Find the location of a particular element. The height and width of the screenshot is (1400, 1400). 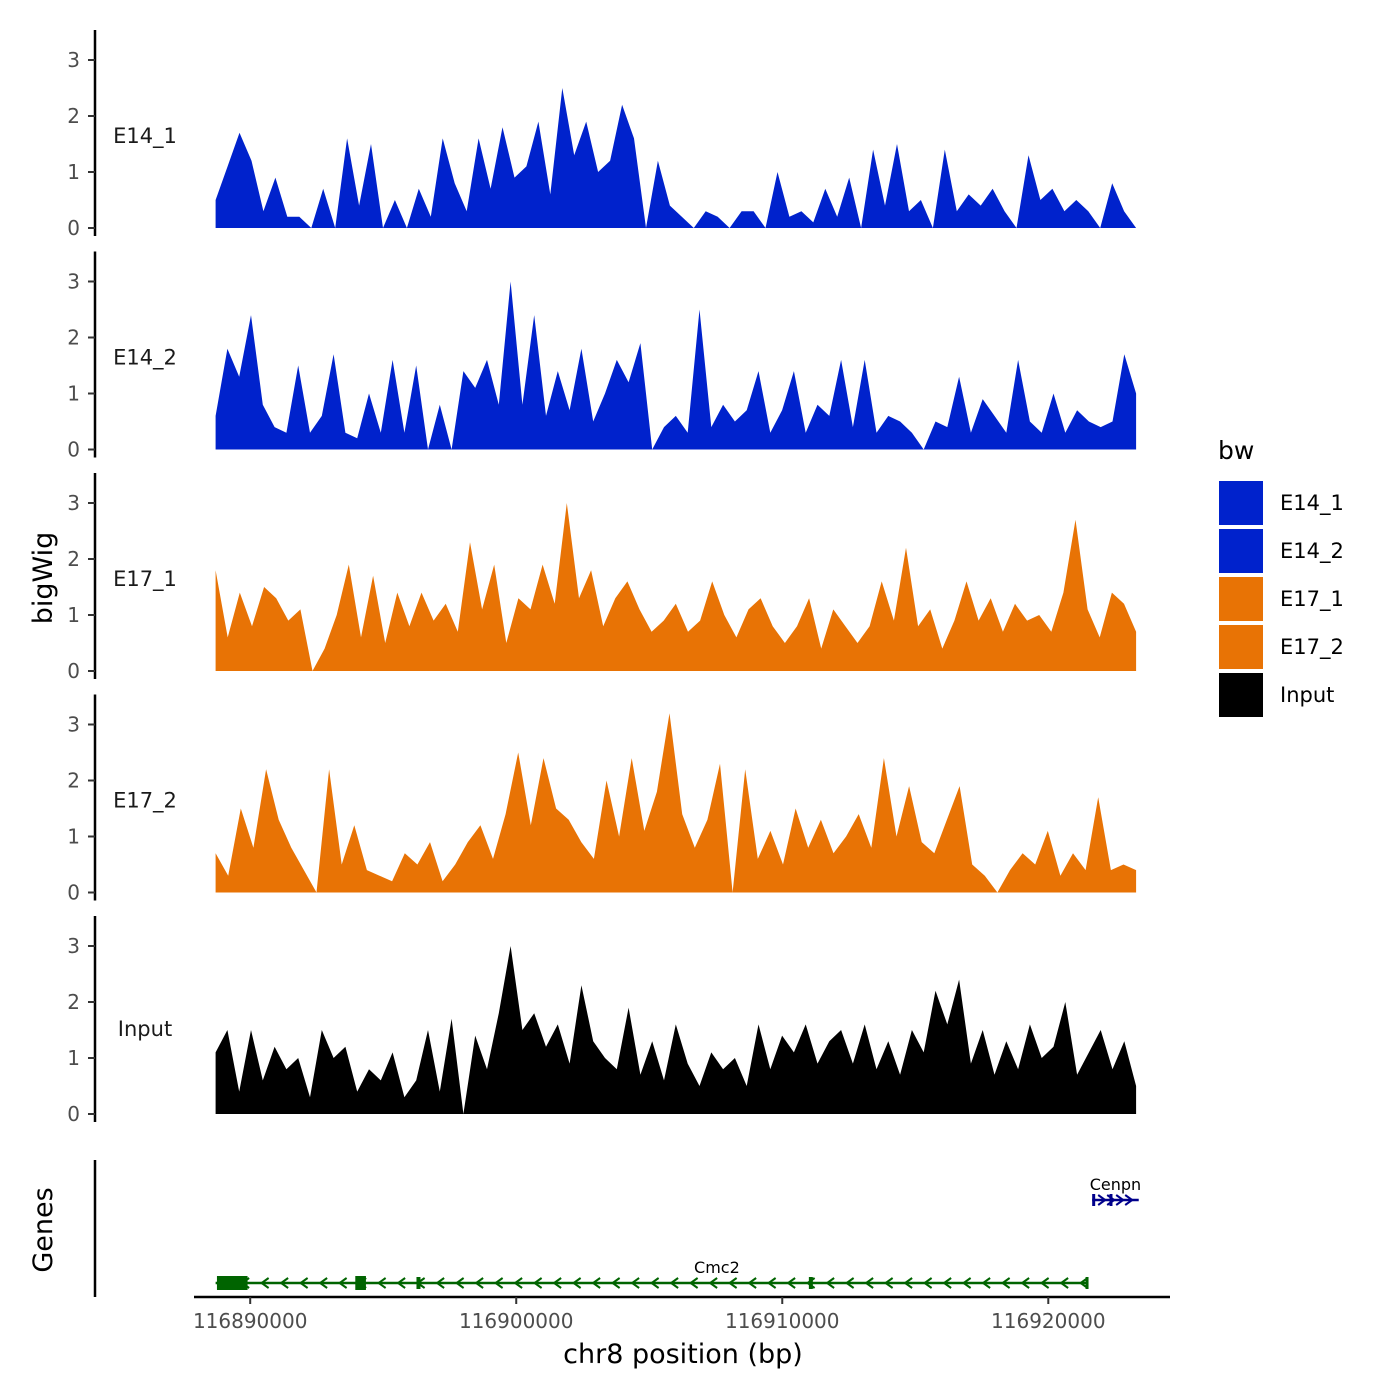

genes-axis-title: Genes is located at coordinates (43, 1229).